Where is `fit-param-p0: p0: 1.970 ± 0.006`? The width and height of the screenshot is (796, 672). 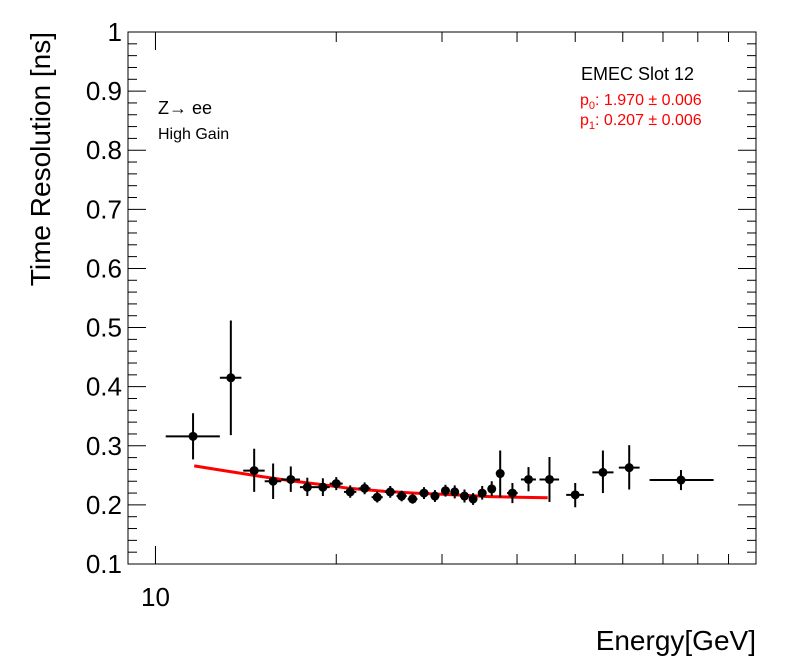
fit-param-p0: p0: 1.970 ± 0.006 is located at coordinates (641, 102).